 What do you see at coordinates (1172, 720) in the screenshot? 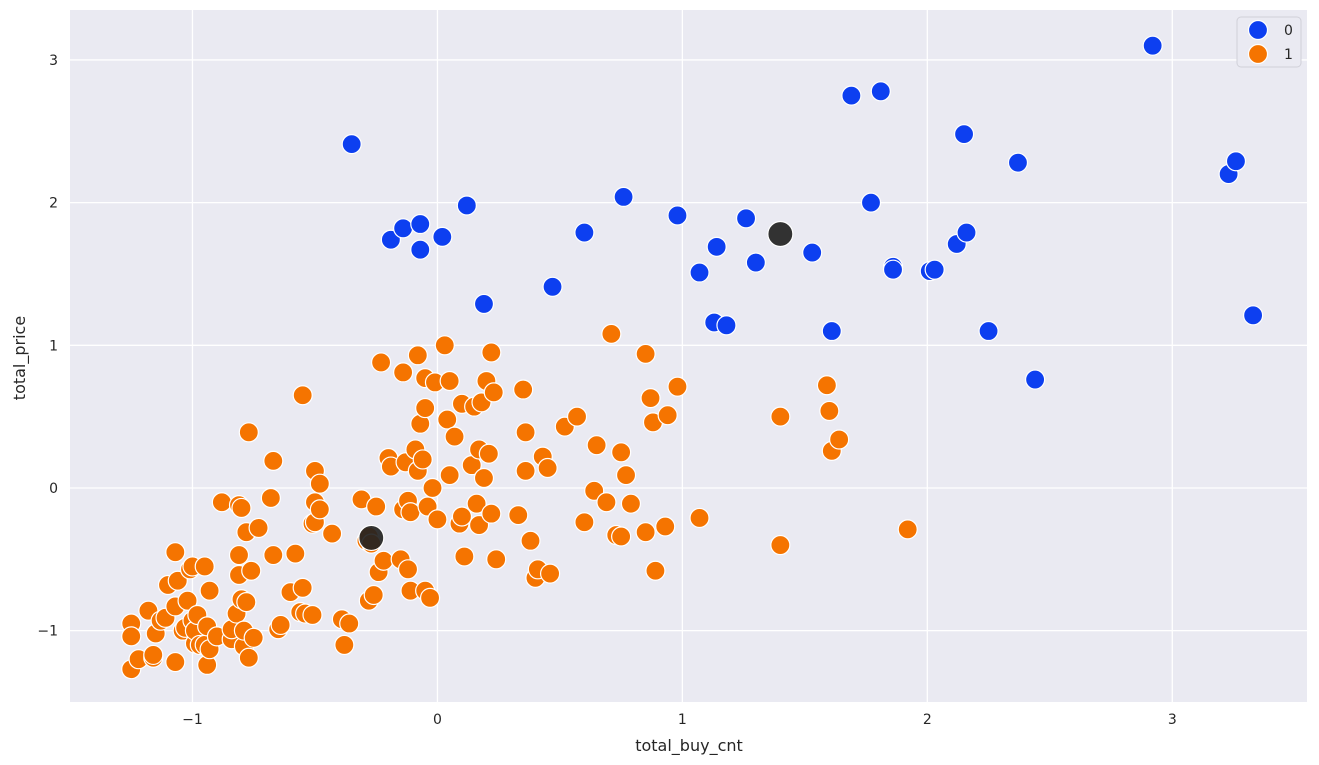
I see `x-tick-label: 3` at bounding box center [1172, 720].